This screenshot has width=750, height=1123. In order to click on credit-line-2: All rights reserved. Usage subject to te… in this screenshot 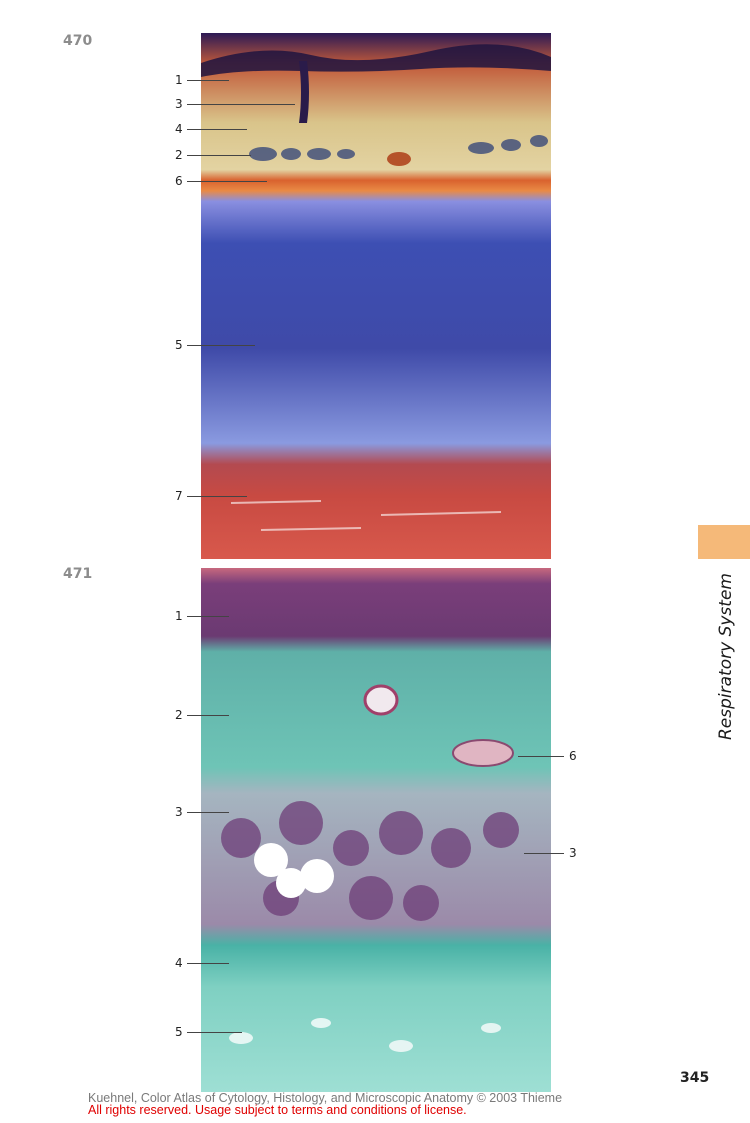, I will do `click(277, 1110)`.